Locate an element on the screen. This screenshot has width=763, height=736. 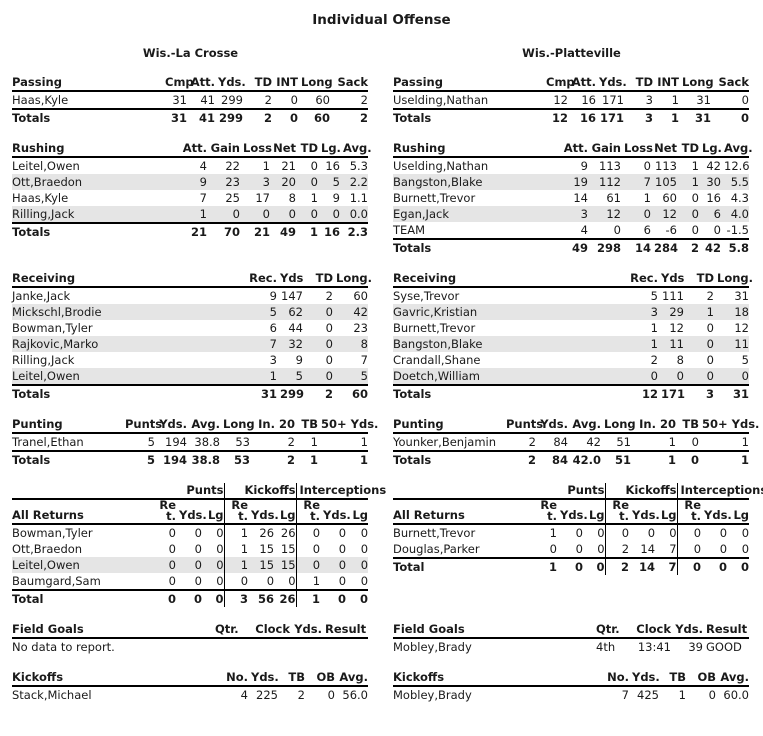
stat-cell: 38.8 is located at coordinates (203, 442).